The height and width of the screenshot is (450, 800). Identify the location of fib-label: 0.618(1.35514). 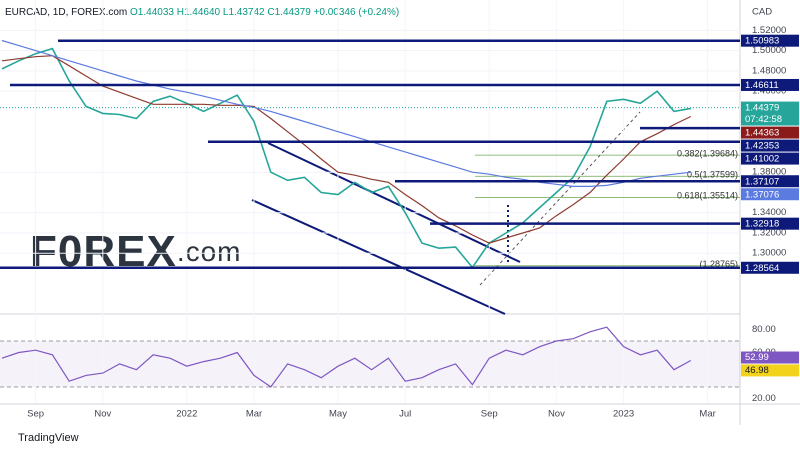
(707, 196).